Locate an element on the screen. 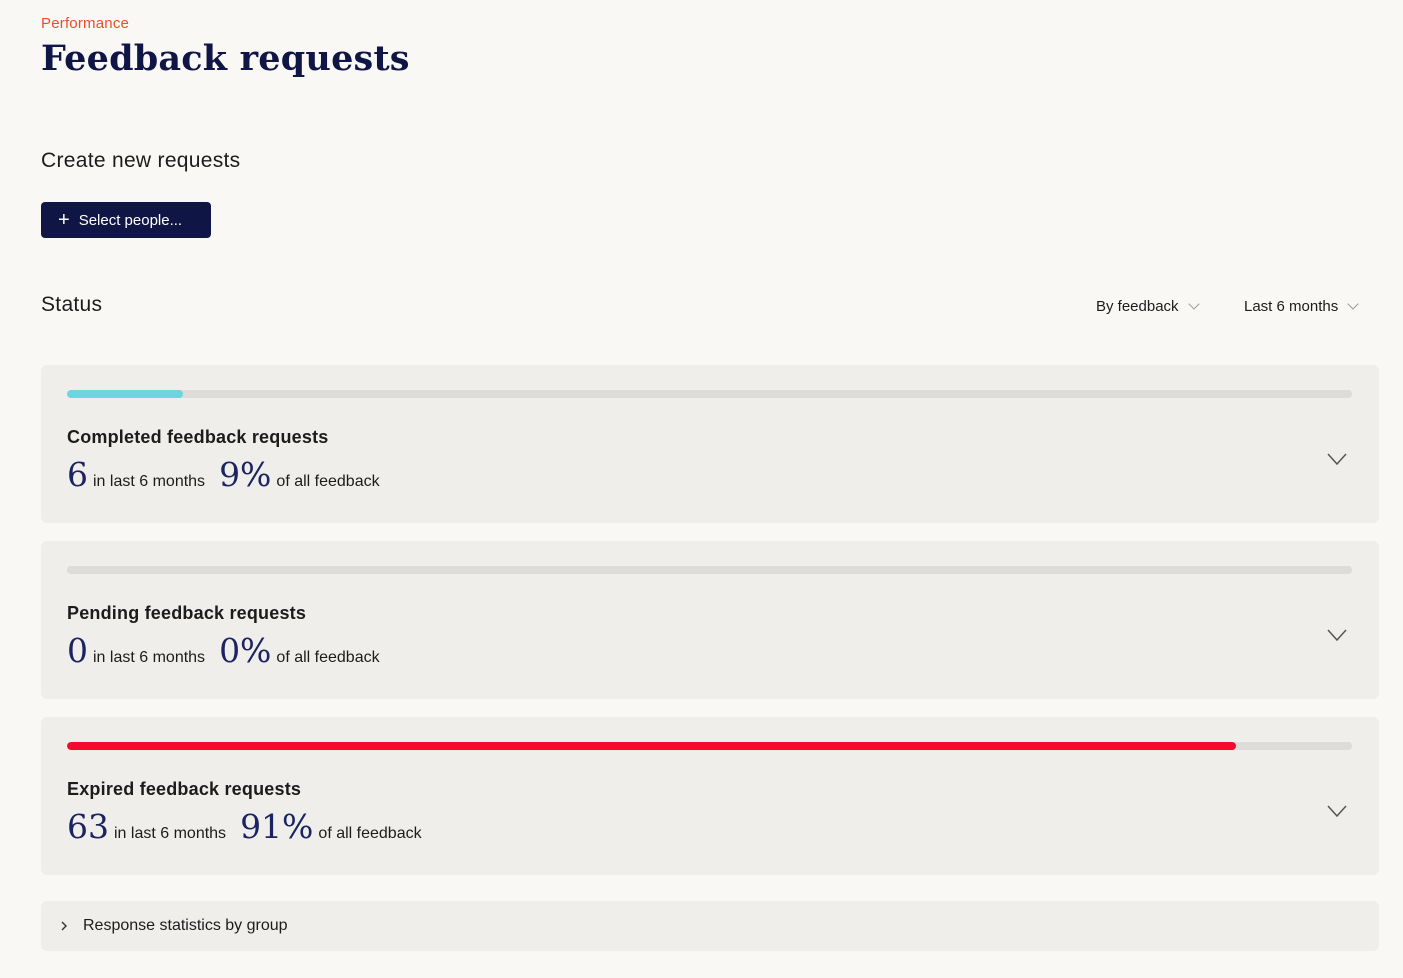  count-value: 6 is located at coordinates (77, 474).